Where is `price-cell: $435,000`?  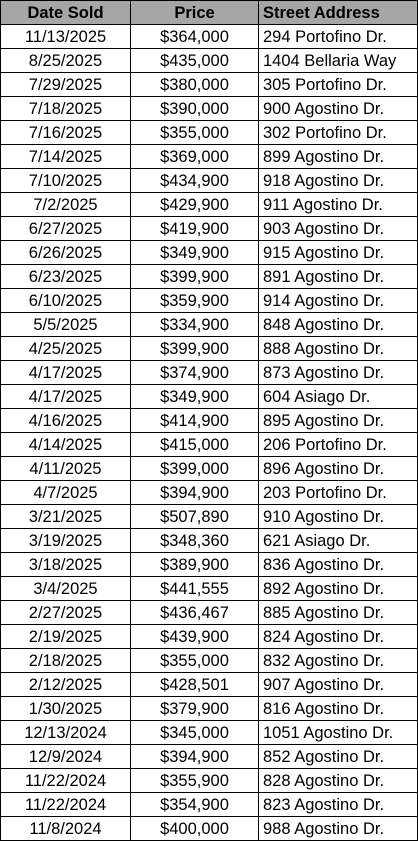 price-cell: $435,000 is located at coordinates (194, 60).